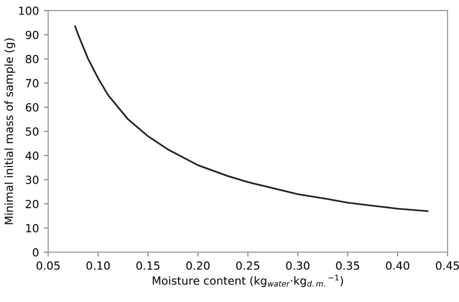  What do you see at coordinates (298, 265) in the screenshot?
I see `x-tick-label: 0.30` at bounding box center [298, 265].